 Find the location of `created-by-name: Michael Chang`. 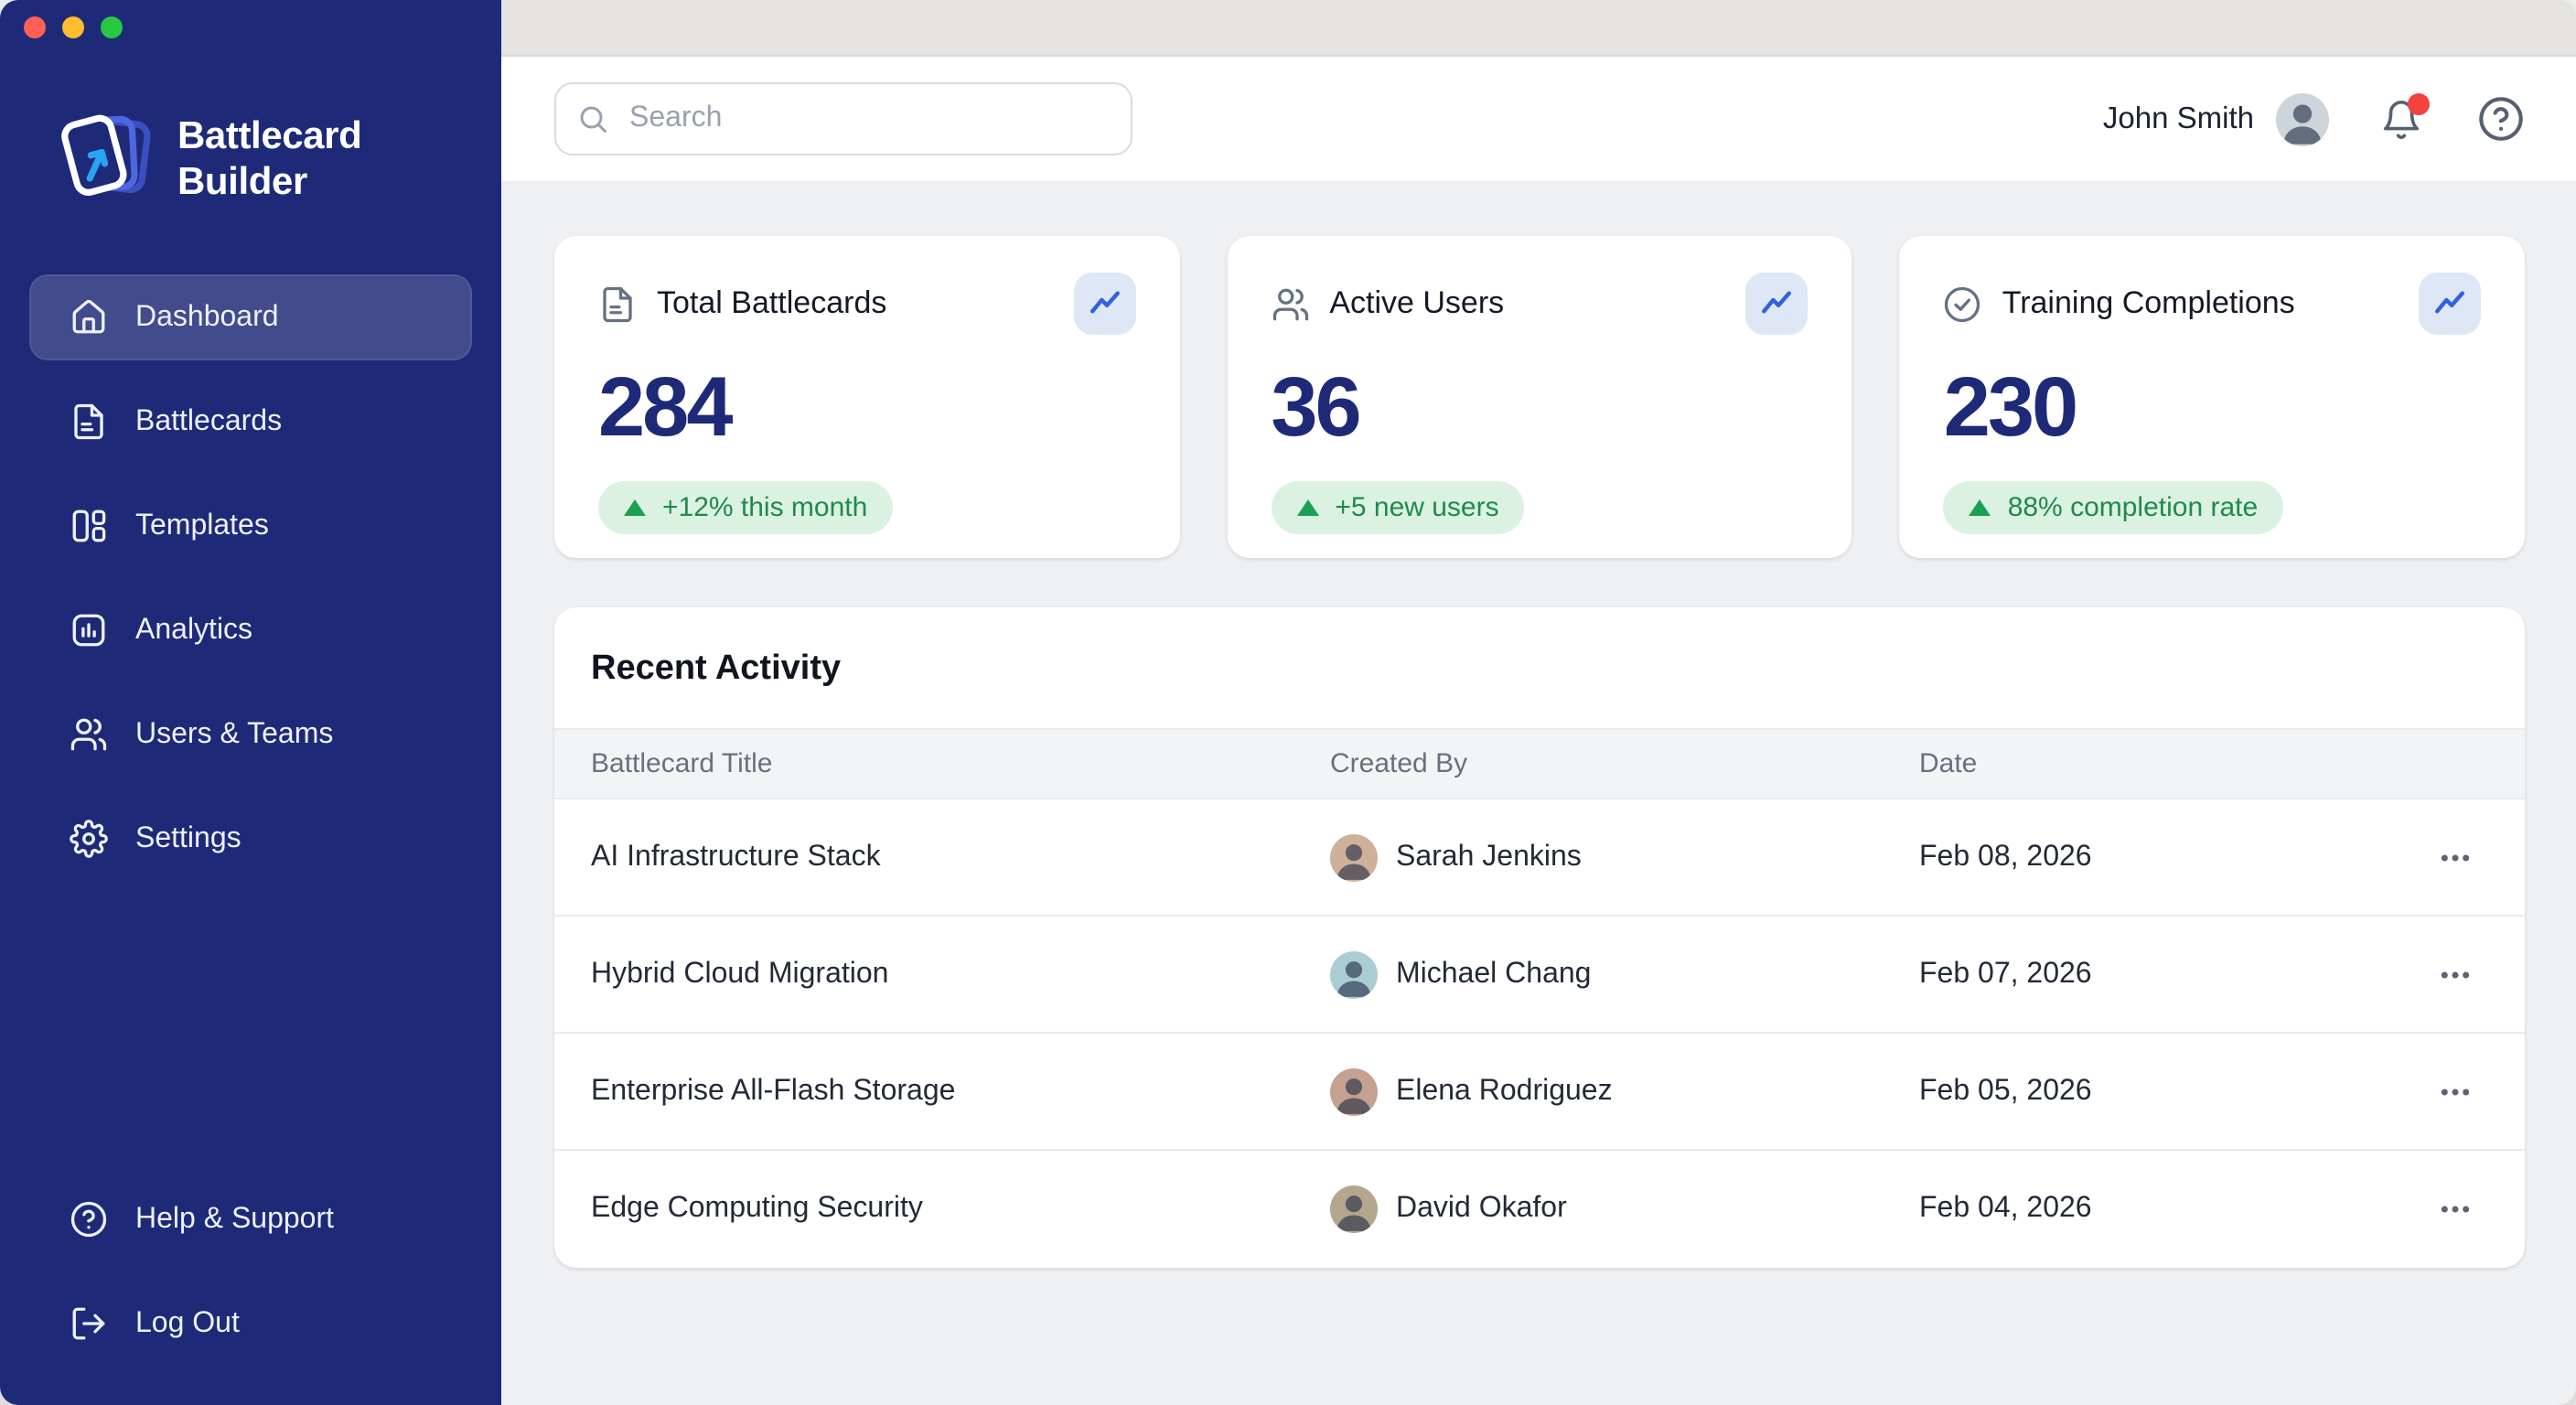

created-by-name: Michael Chang is located at coordinates (1494, 973).